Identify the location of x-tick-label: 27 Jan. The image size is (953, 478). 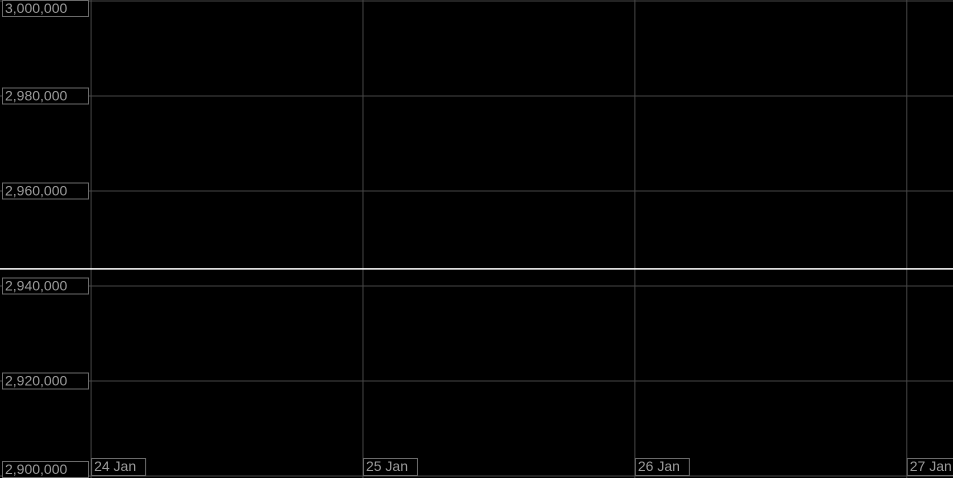
(931, 466).